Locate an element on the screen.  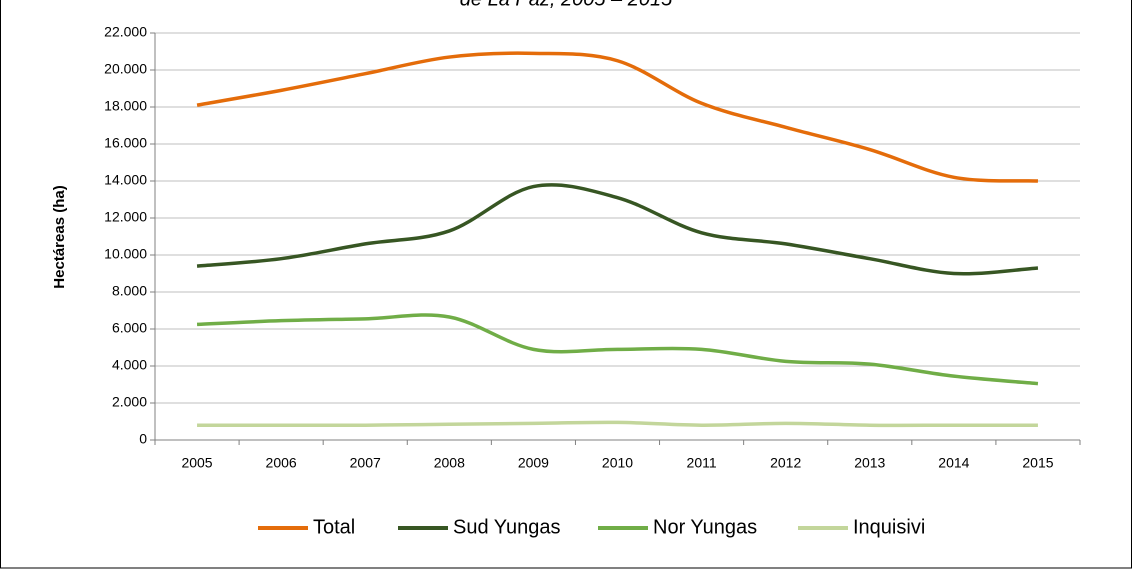
y-tick-label: 16.000 is located at coordinates (125, 143).